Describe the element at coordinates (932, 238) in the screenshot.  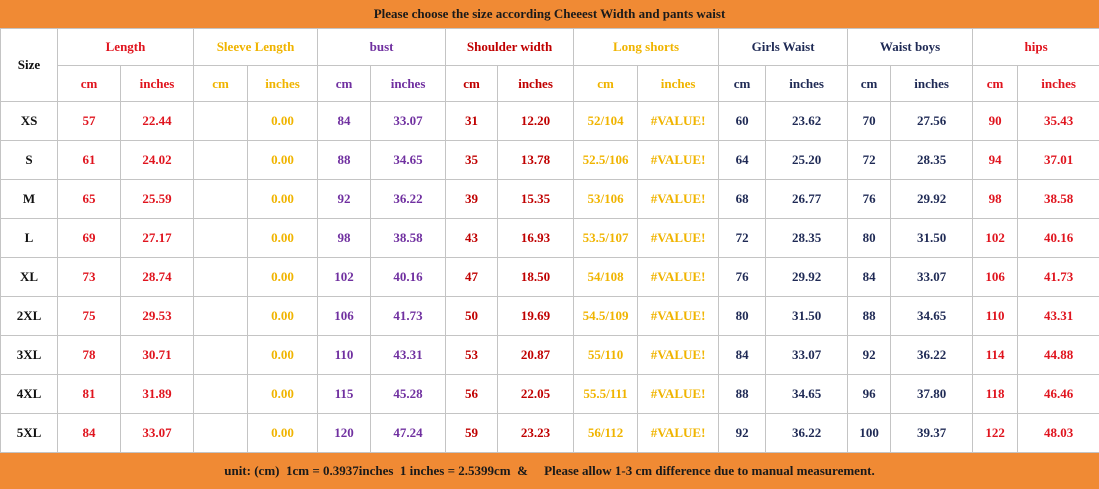
I see `cell: 31.50` at that location.